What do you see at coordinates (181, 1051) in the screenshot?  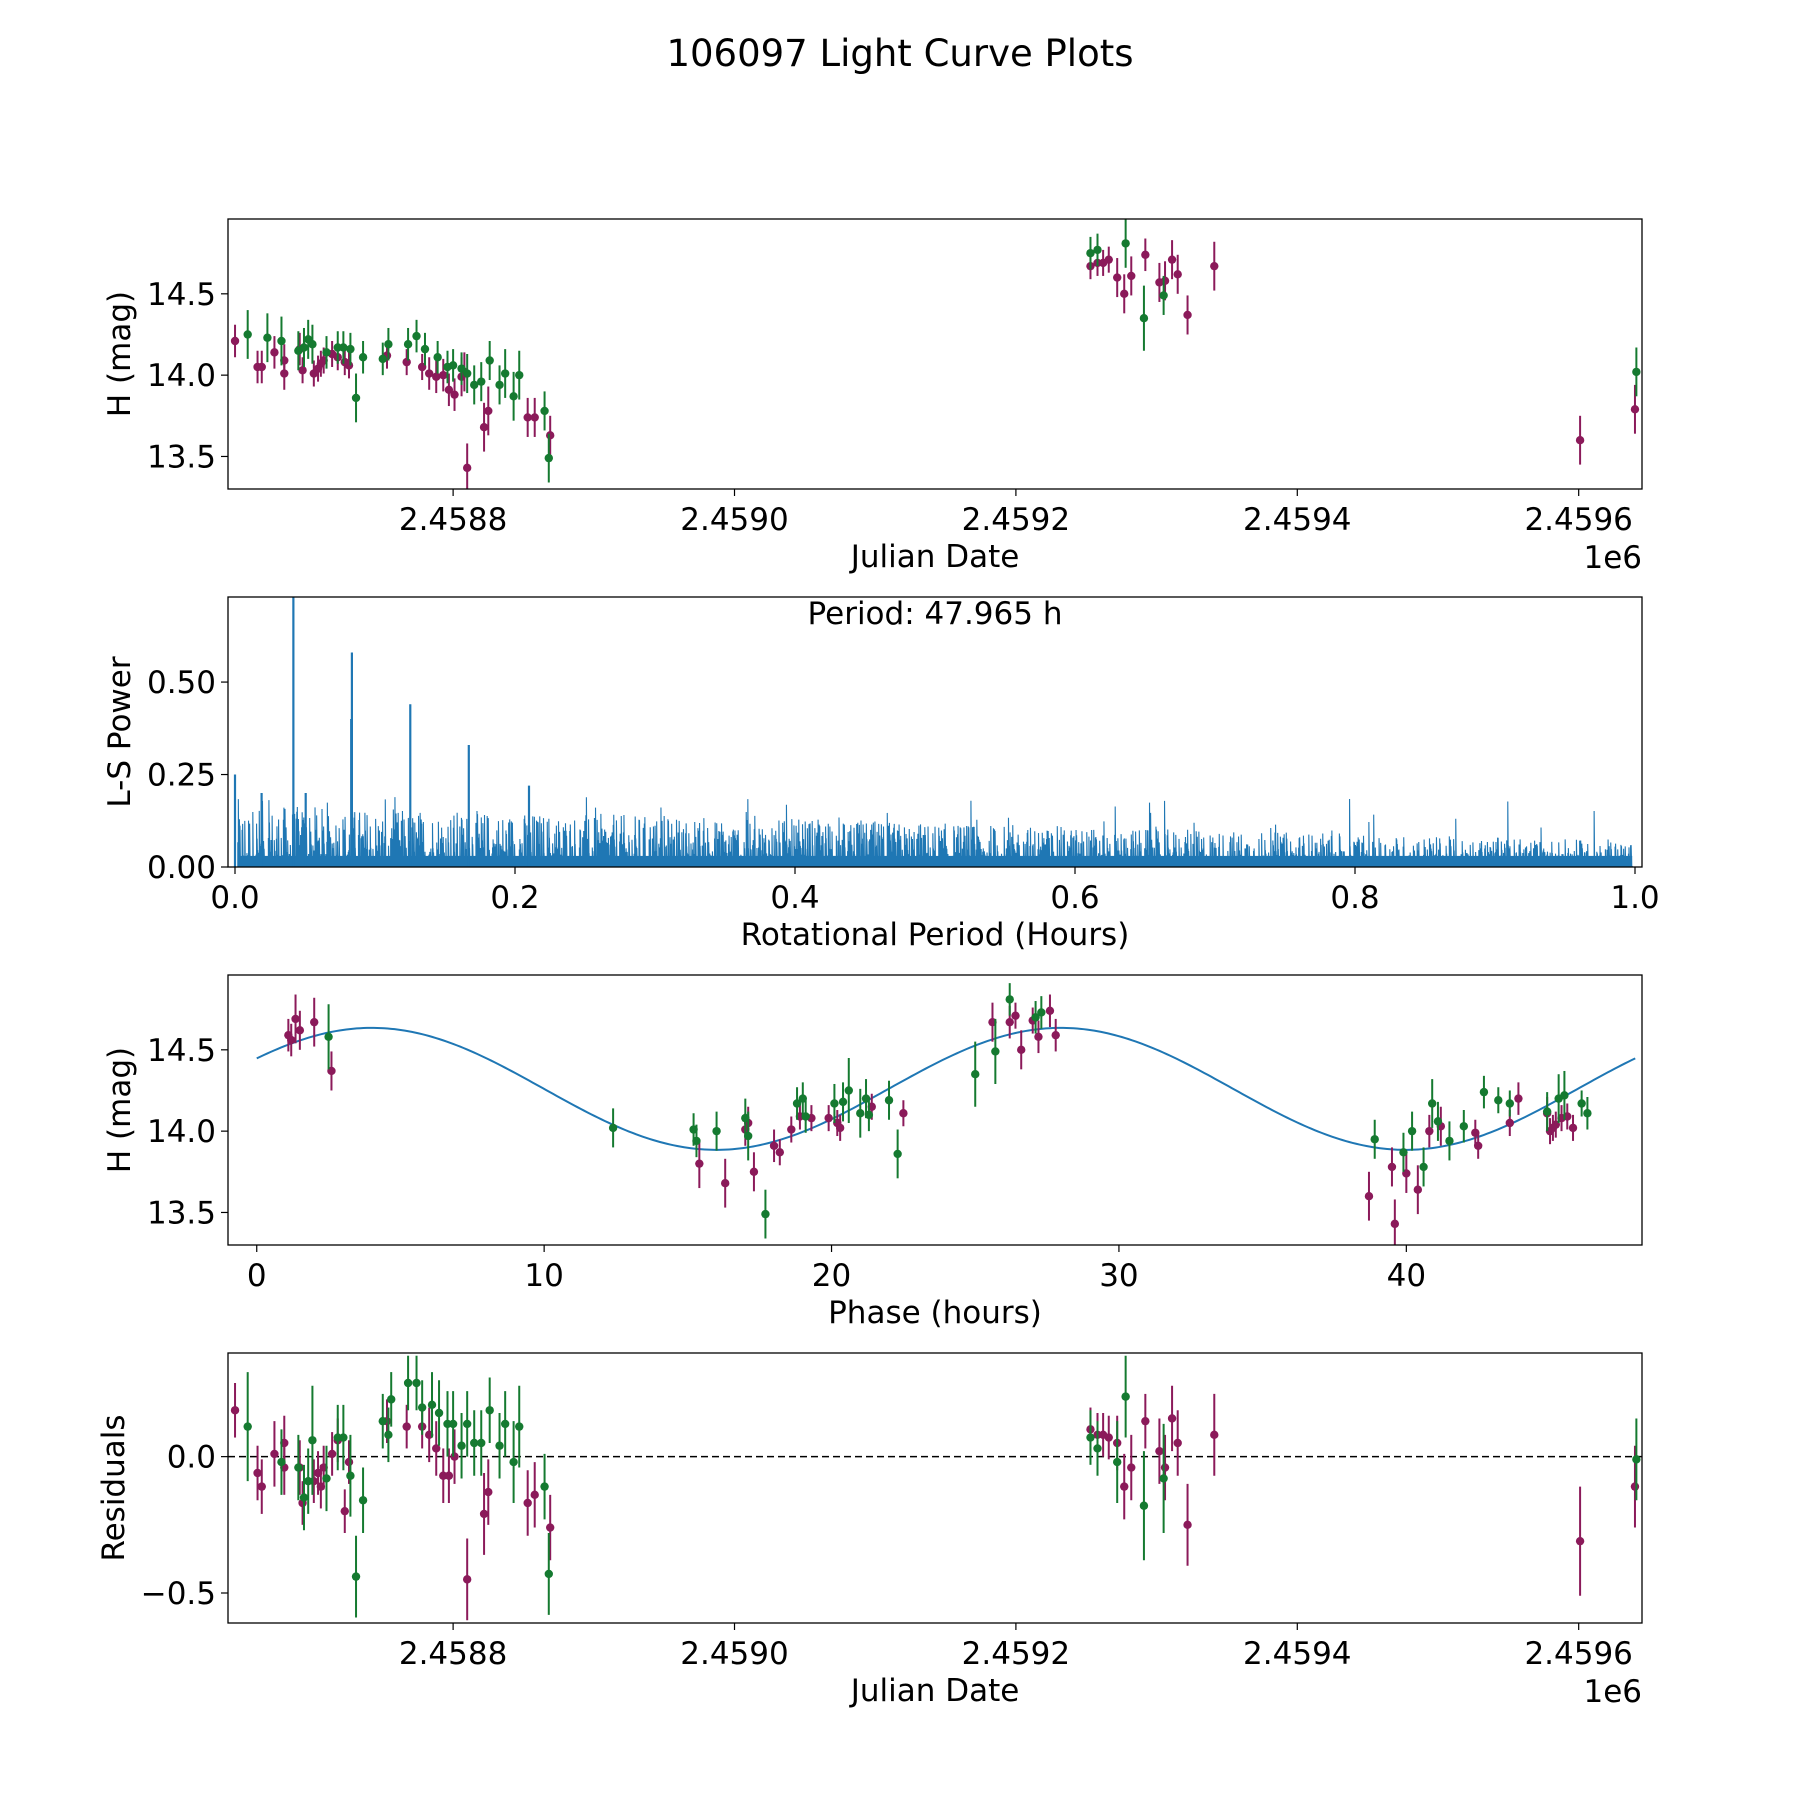 I see `phased-y-tick-label: 14.5` at bounding box center [181, 1051].